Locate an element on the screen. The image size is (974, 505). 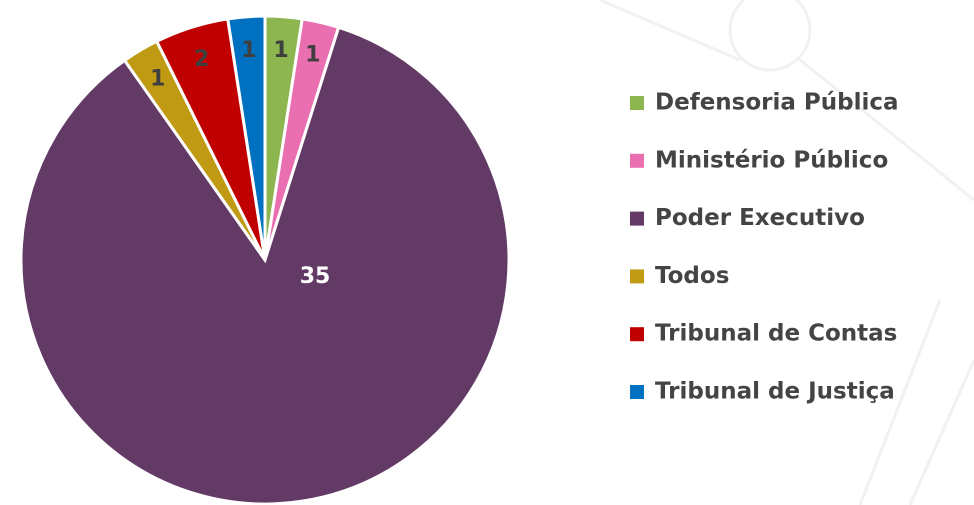
legend-label: Tribunal de Contas is located at coordinates (776, 334).